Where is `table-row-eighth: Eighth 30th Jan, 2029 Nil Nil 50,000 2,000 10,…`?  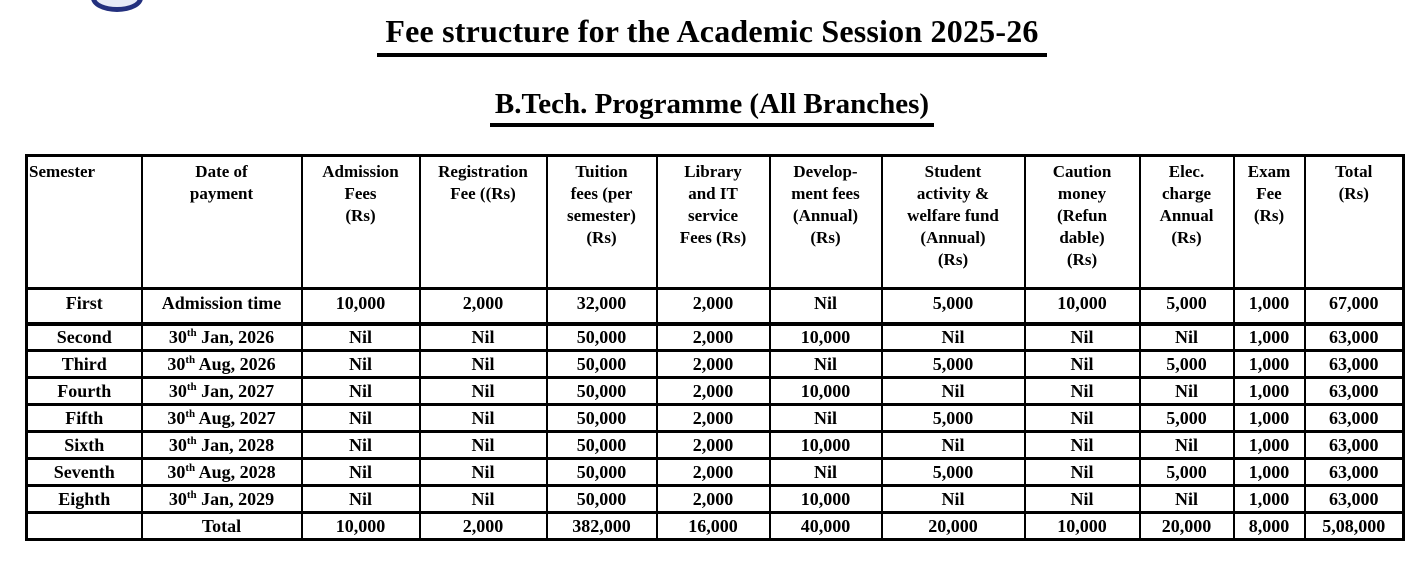
table-row-eighth: Eighth 30th Jan, 2029 Nil Nil 50,000 2,000 10,… is located at coordinates (715, 499).